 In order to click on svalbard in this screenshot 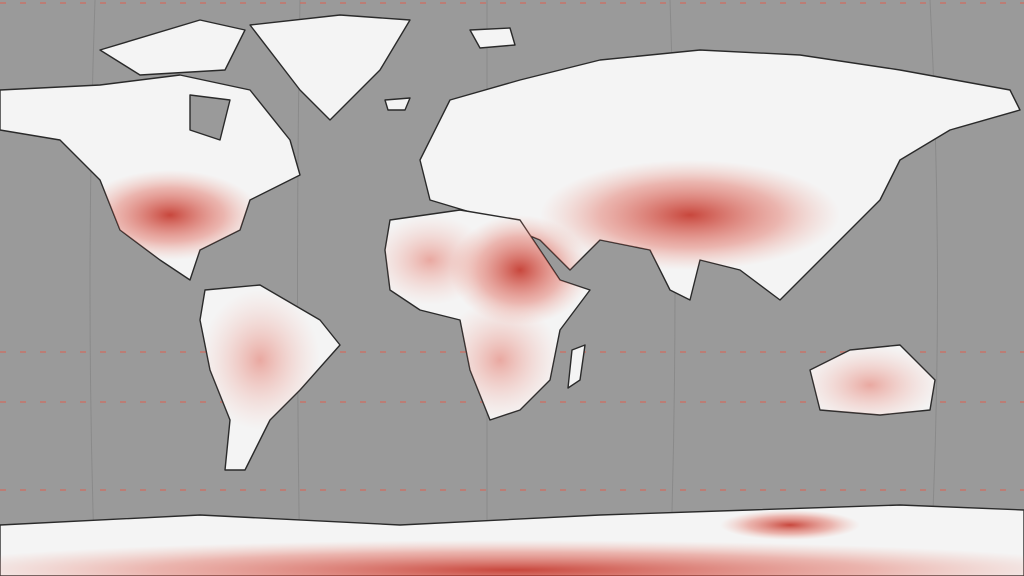, I will do `click(492, 38)`.